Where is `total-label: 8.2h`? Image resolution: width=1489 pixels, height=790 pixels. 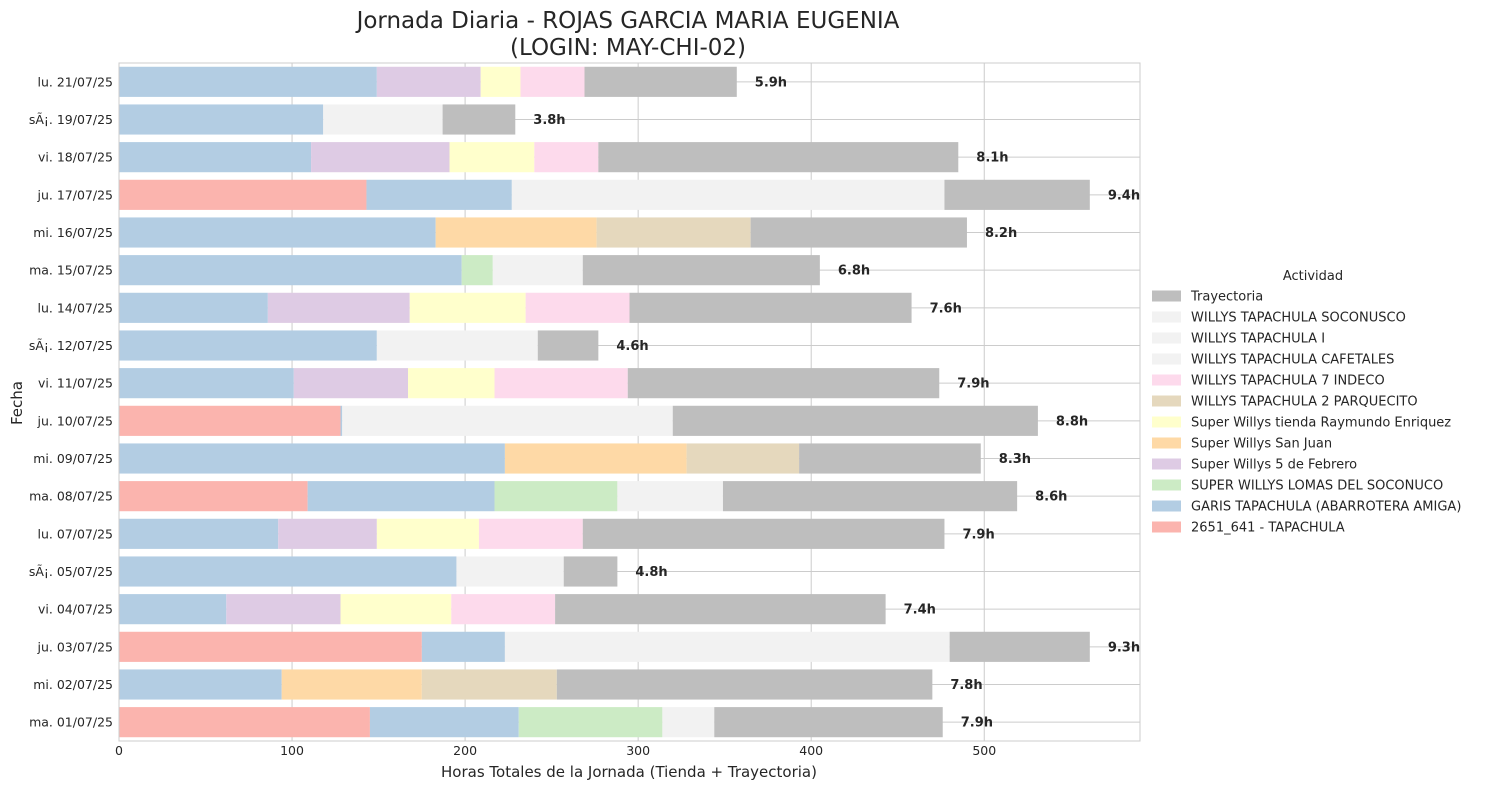 total-label: 8.2h is located at coordinates (1001, 233).